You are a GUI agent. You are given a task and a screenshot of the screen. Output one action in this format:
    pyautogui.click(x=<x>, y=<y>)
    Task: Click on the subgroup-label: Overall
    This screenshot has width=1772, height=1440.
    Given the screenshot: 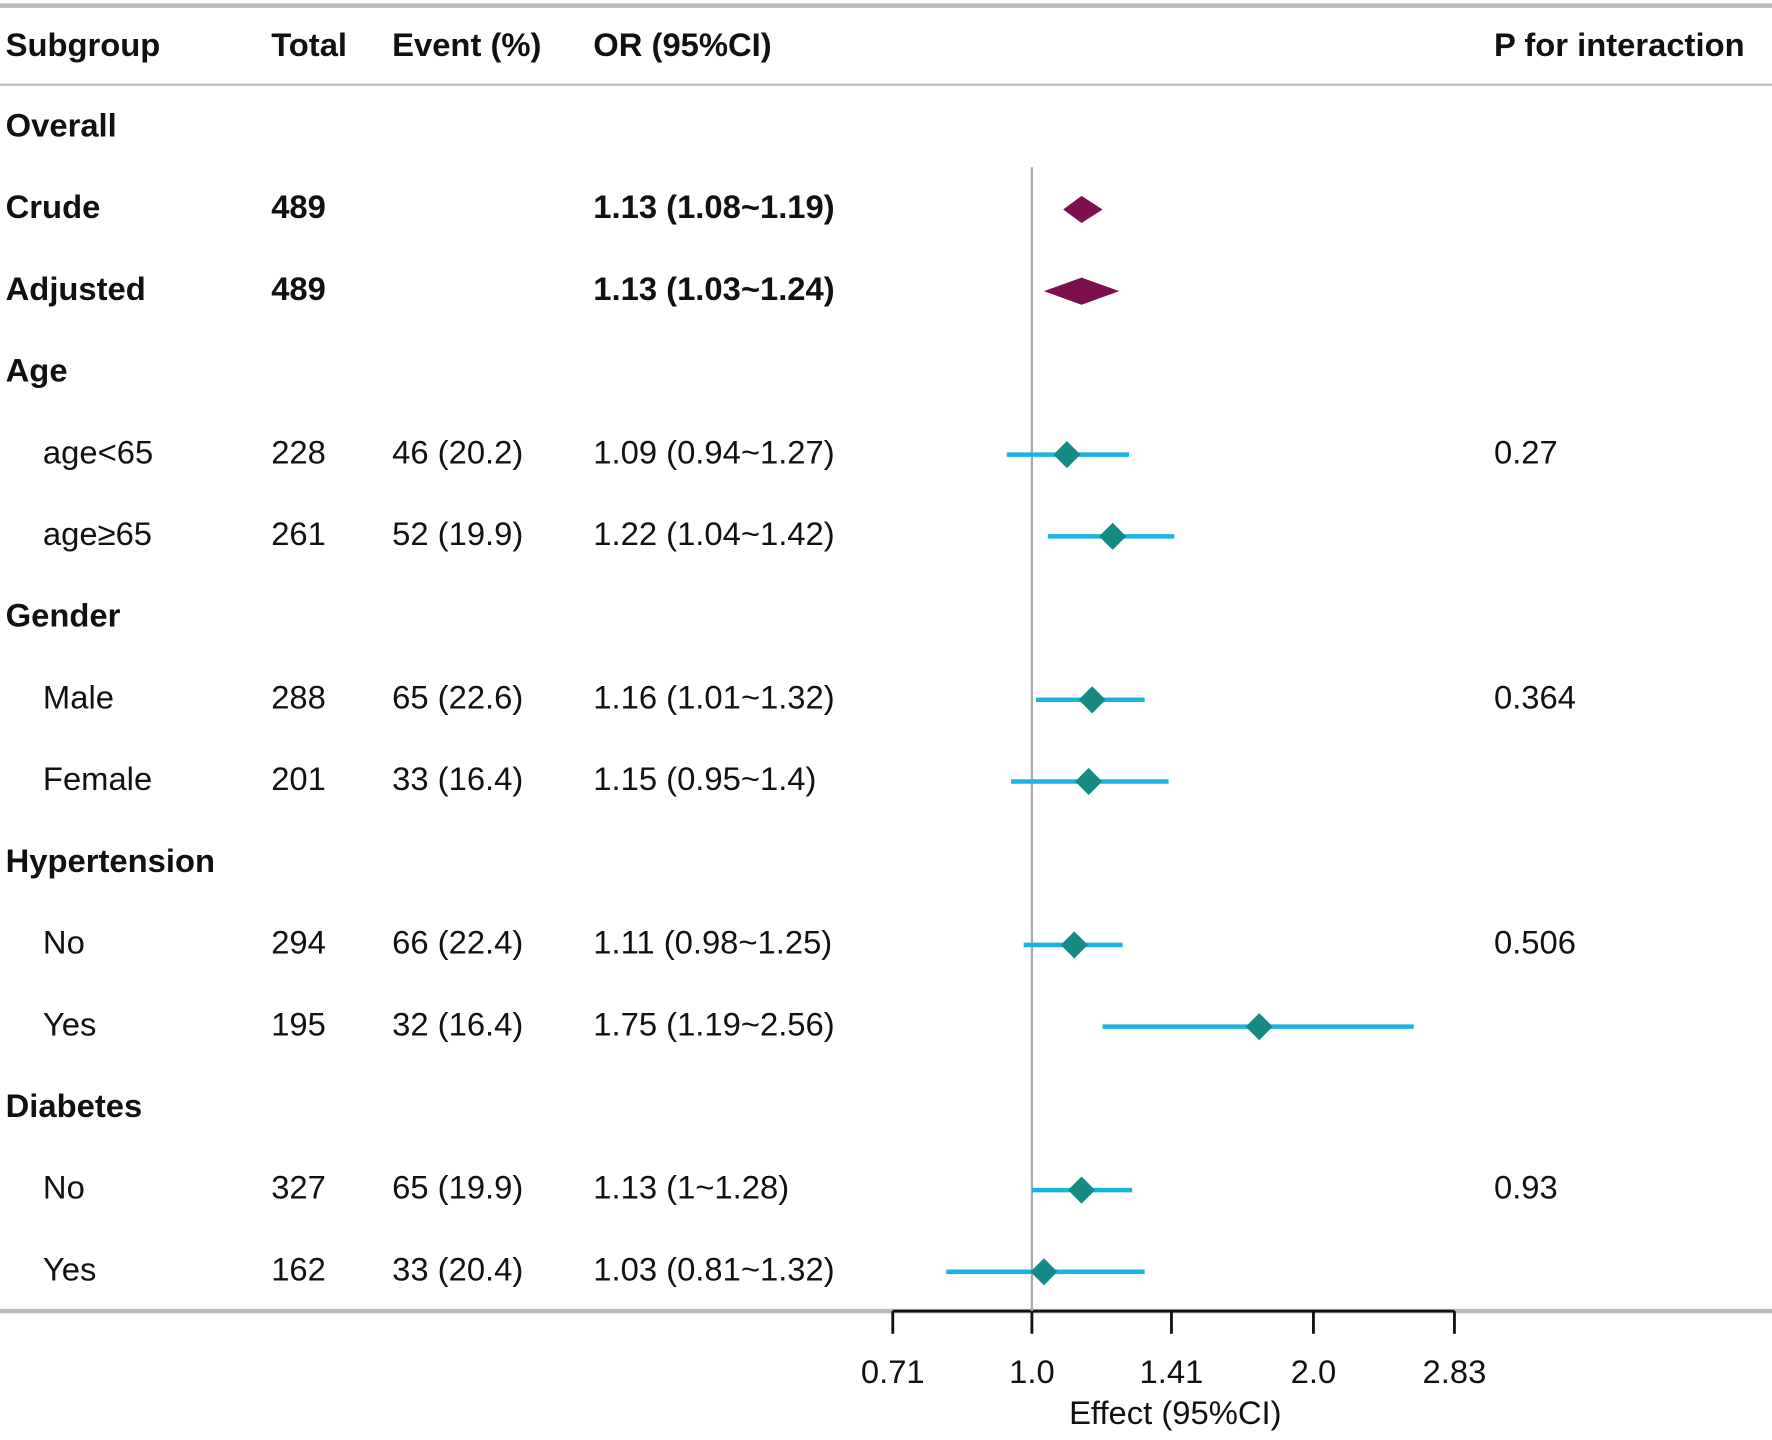 What is the action you would take?
    pyautogui.click(x=61, y=124)
    